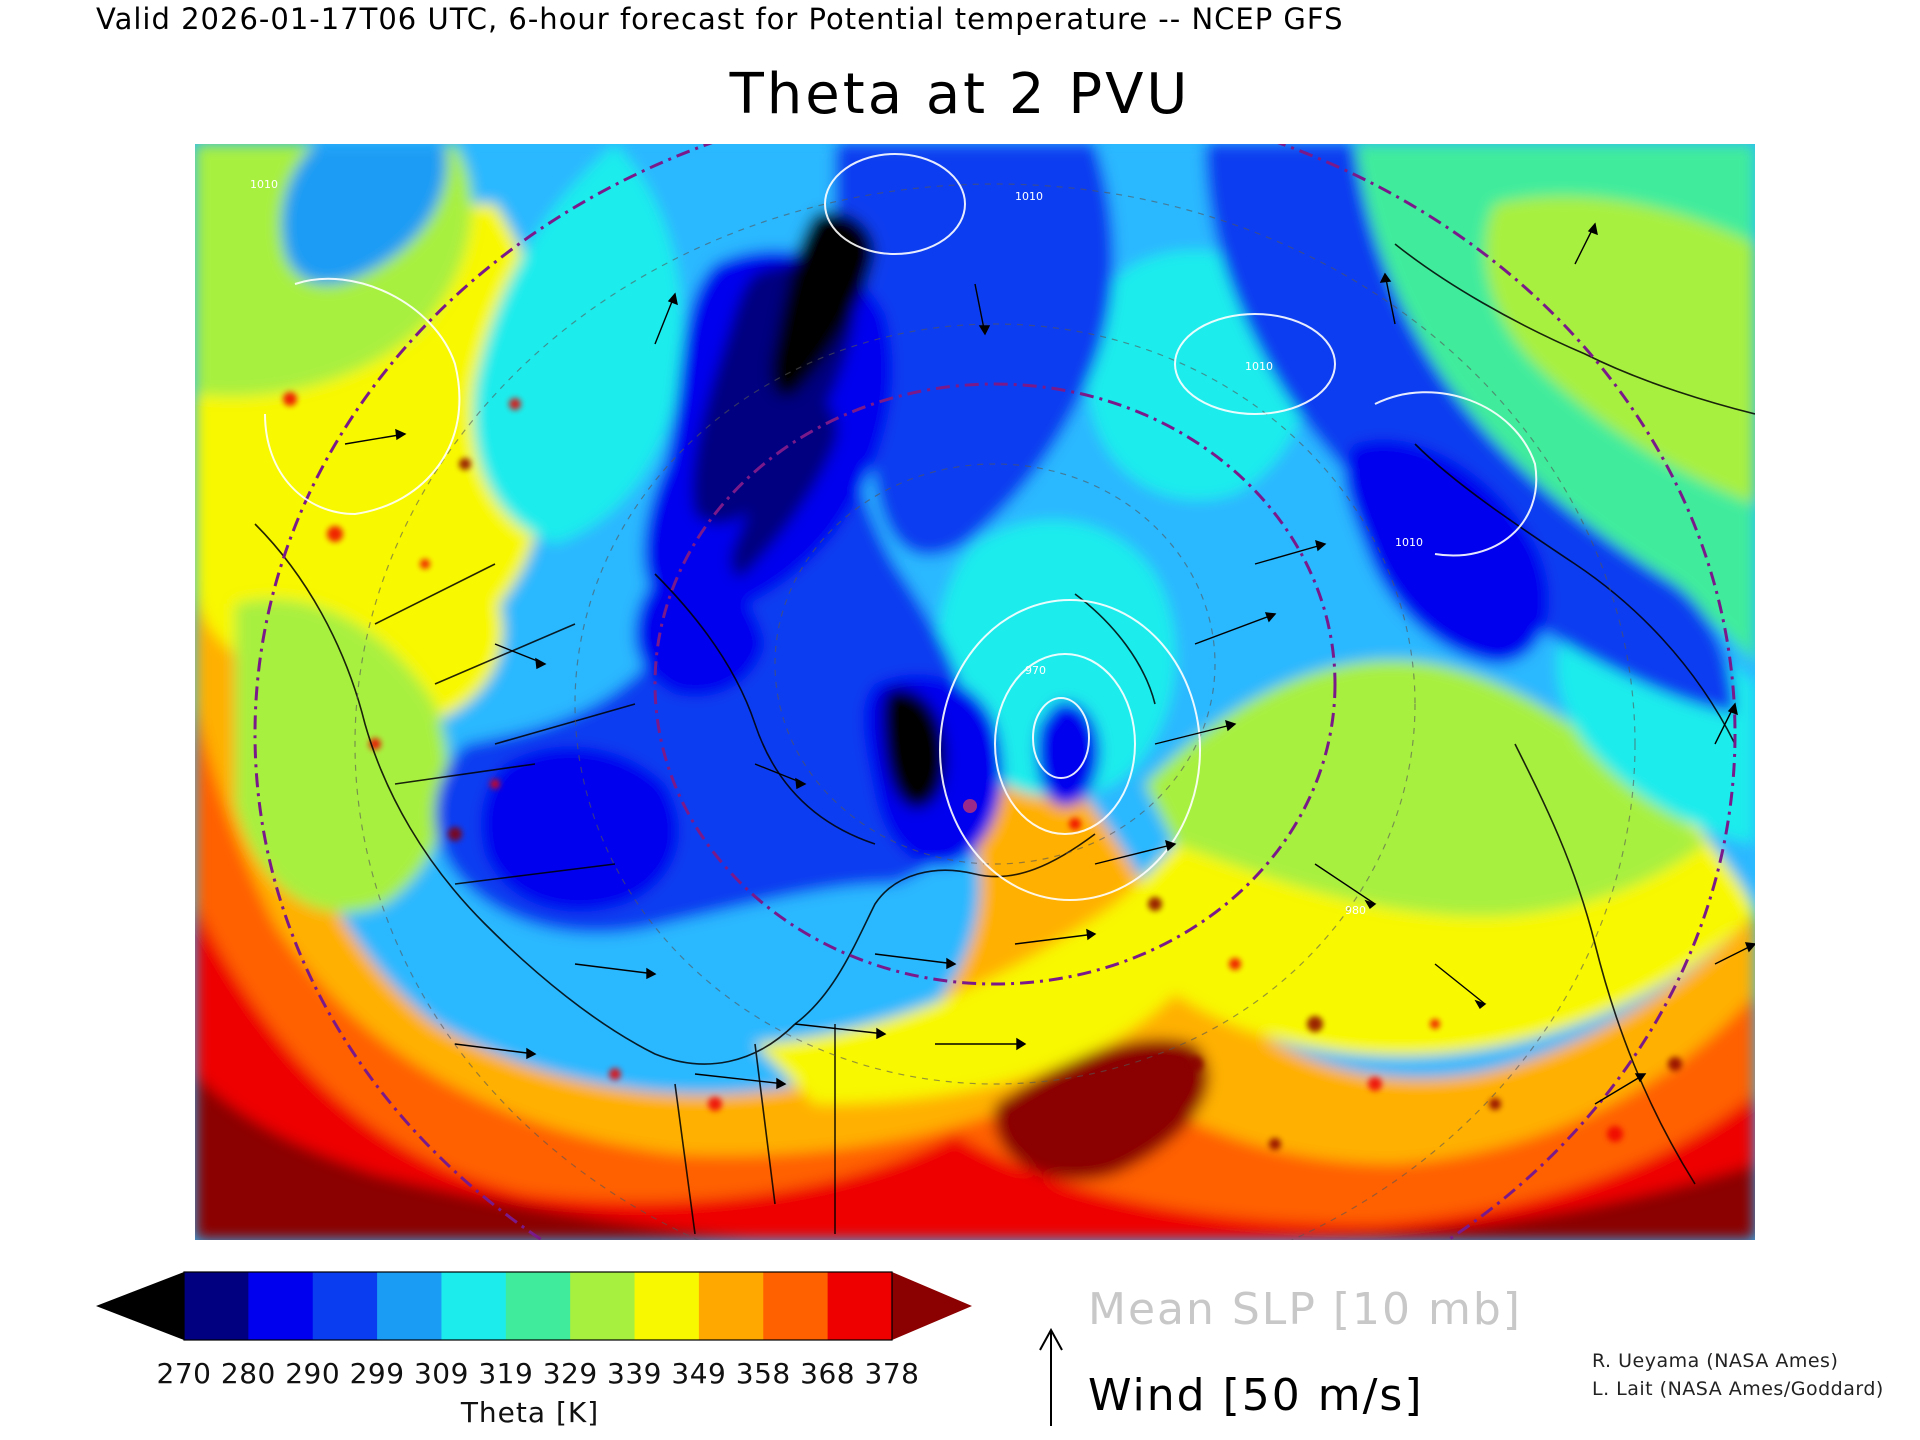 This screenshot has height=1440, width=1920. Describe the element at coordinates (248, 1373) in the screenshot. I see `colorbar-tick-label: 280` at that location.